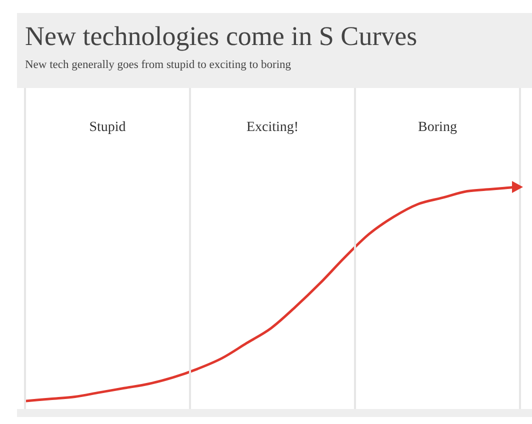 The width and height of the screenshot is (532, 424). What do you see at coordinates (272, 128) in the screenshot?
I see `text: Exciting!` at bounding box center [272, 128].